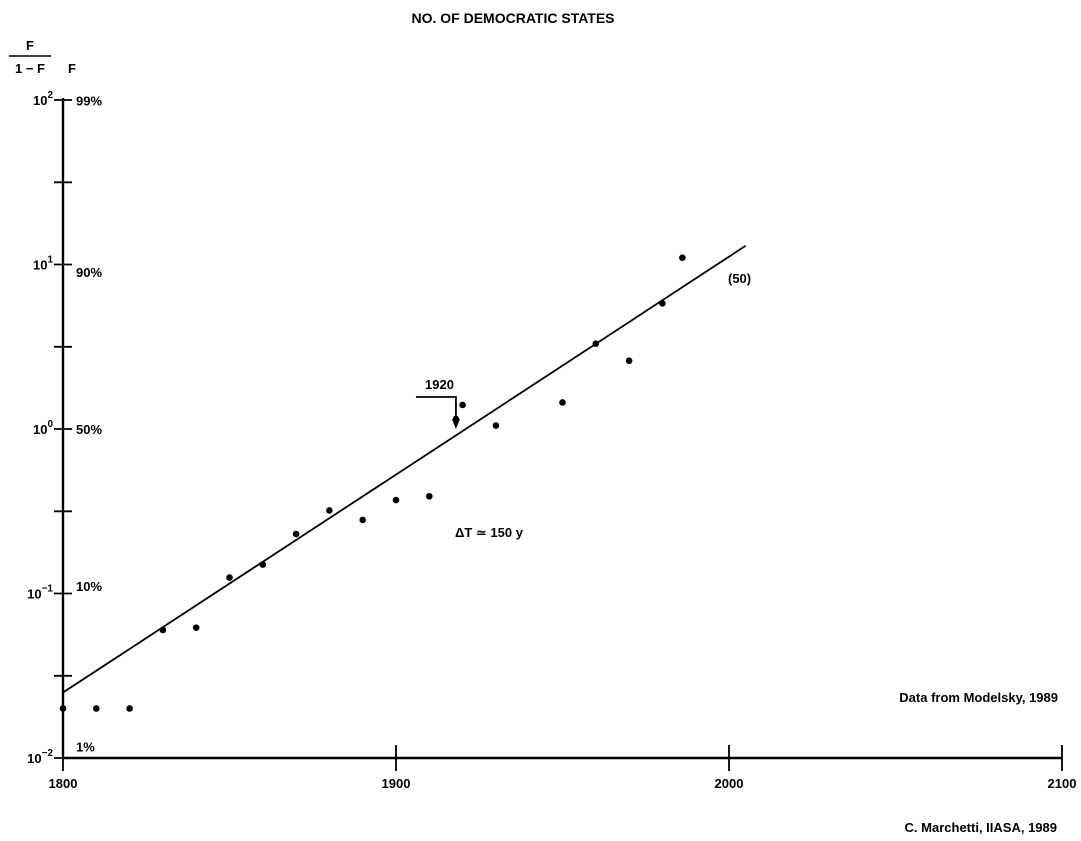 The height and width of the screenshot is (841, 1081). Describe the element at coordinates (89, 272) in the screenshot. I see `f-tick-label-90pct: 90%` at that location.